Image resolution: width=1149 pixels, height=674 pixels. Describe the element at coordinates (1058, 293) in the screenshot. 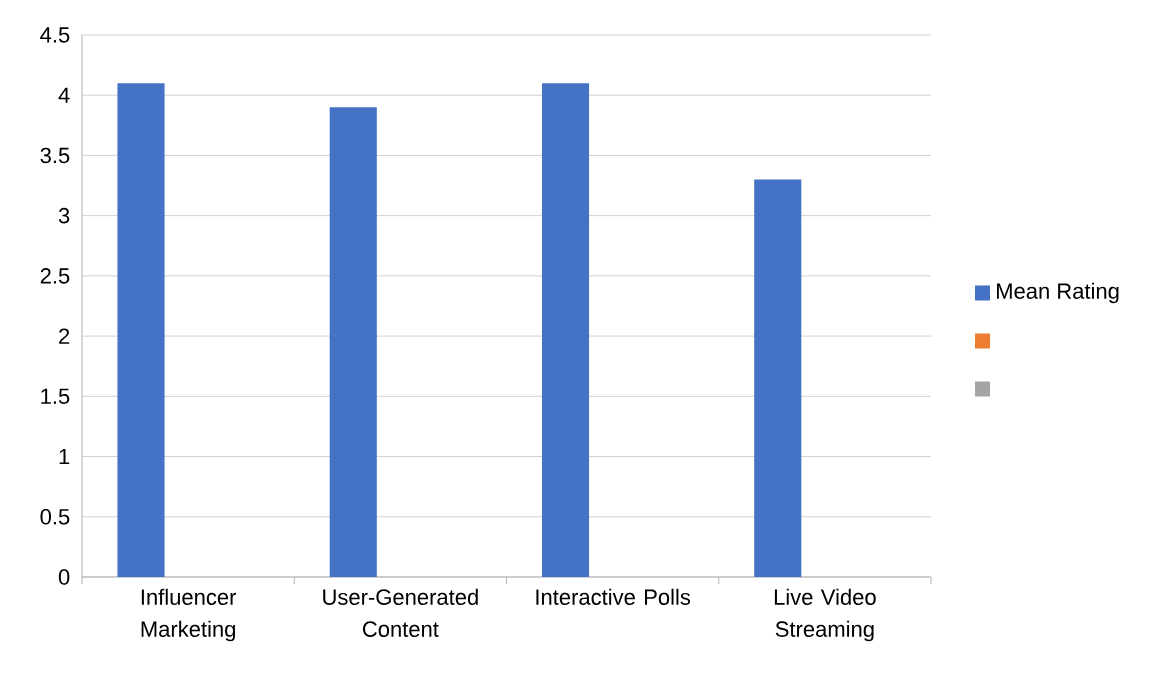

I see `legend-label: Mean Rating` at that location.